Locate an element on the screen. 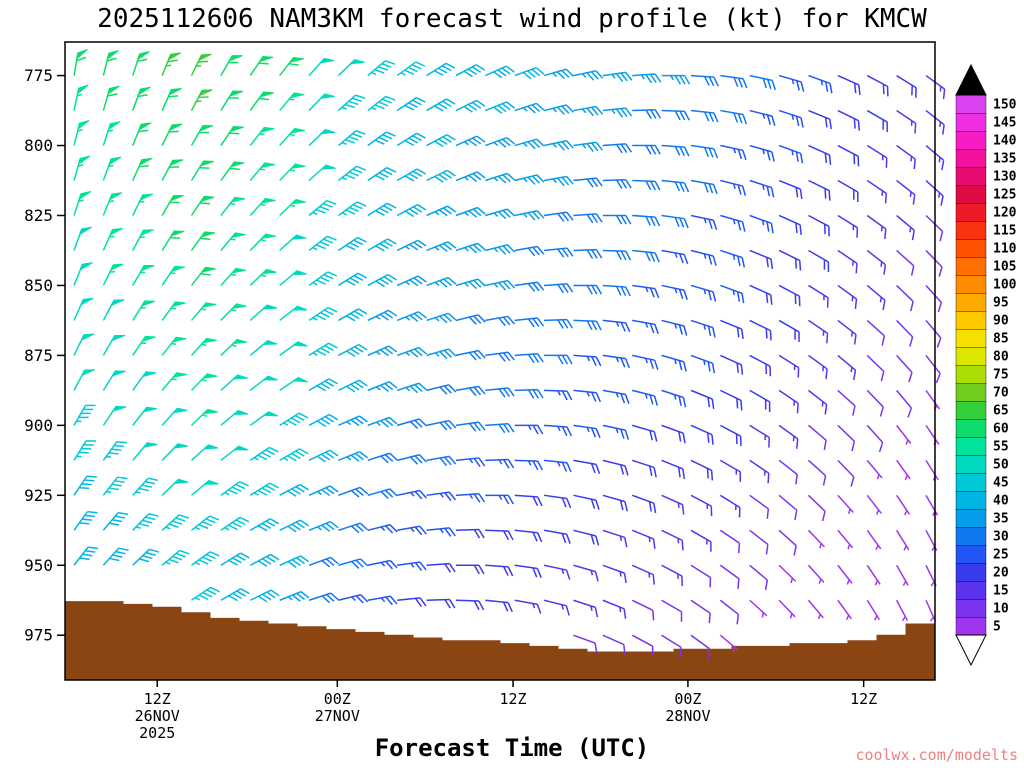 Image resolution: width=1024 pixels, height=768 pixels. svg-text: 26NOV is located at coordinates (157, 716).